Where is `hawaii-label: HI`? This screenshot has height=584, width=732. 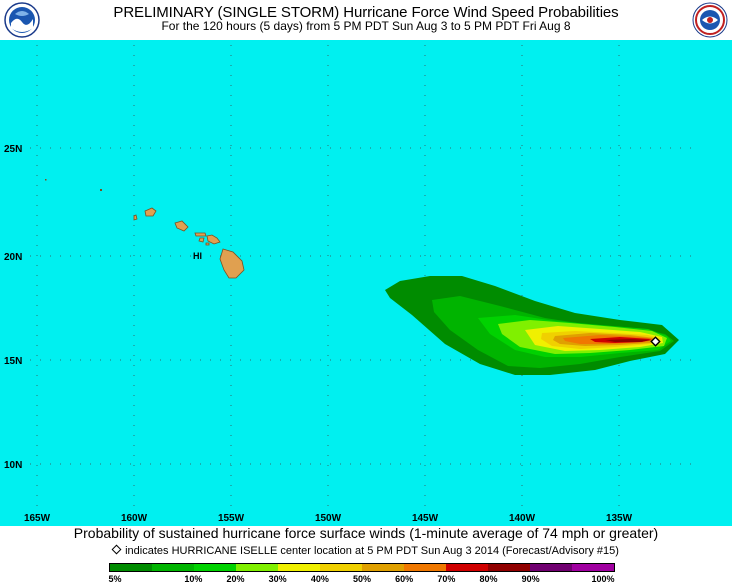
hawaii-label: HI is located at coordinates (197, 256).